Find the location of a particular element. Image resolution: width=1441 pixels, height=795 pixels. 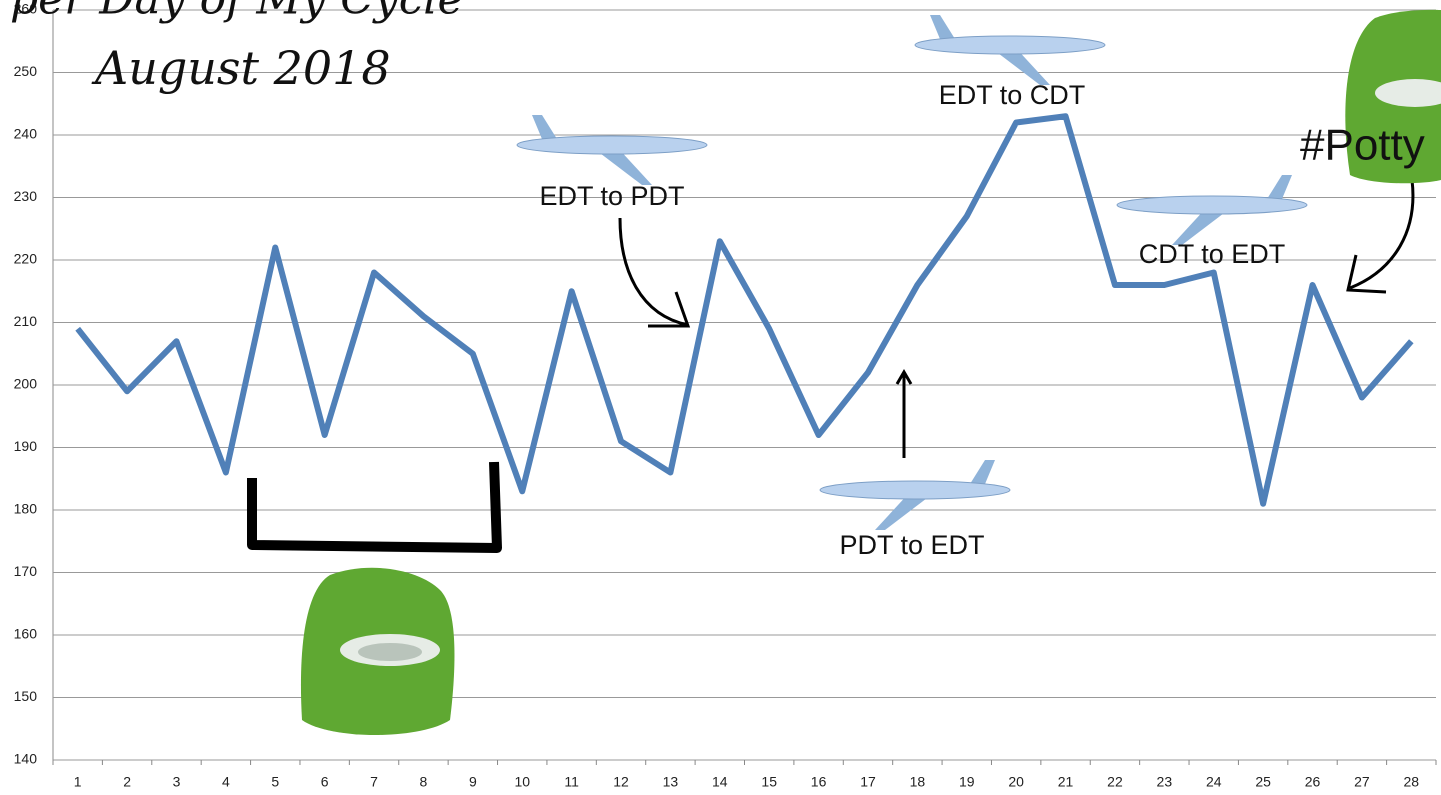

x-tick-label: 20 is located at coordinates (1016, 782).